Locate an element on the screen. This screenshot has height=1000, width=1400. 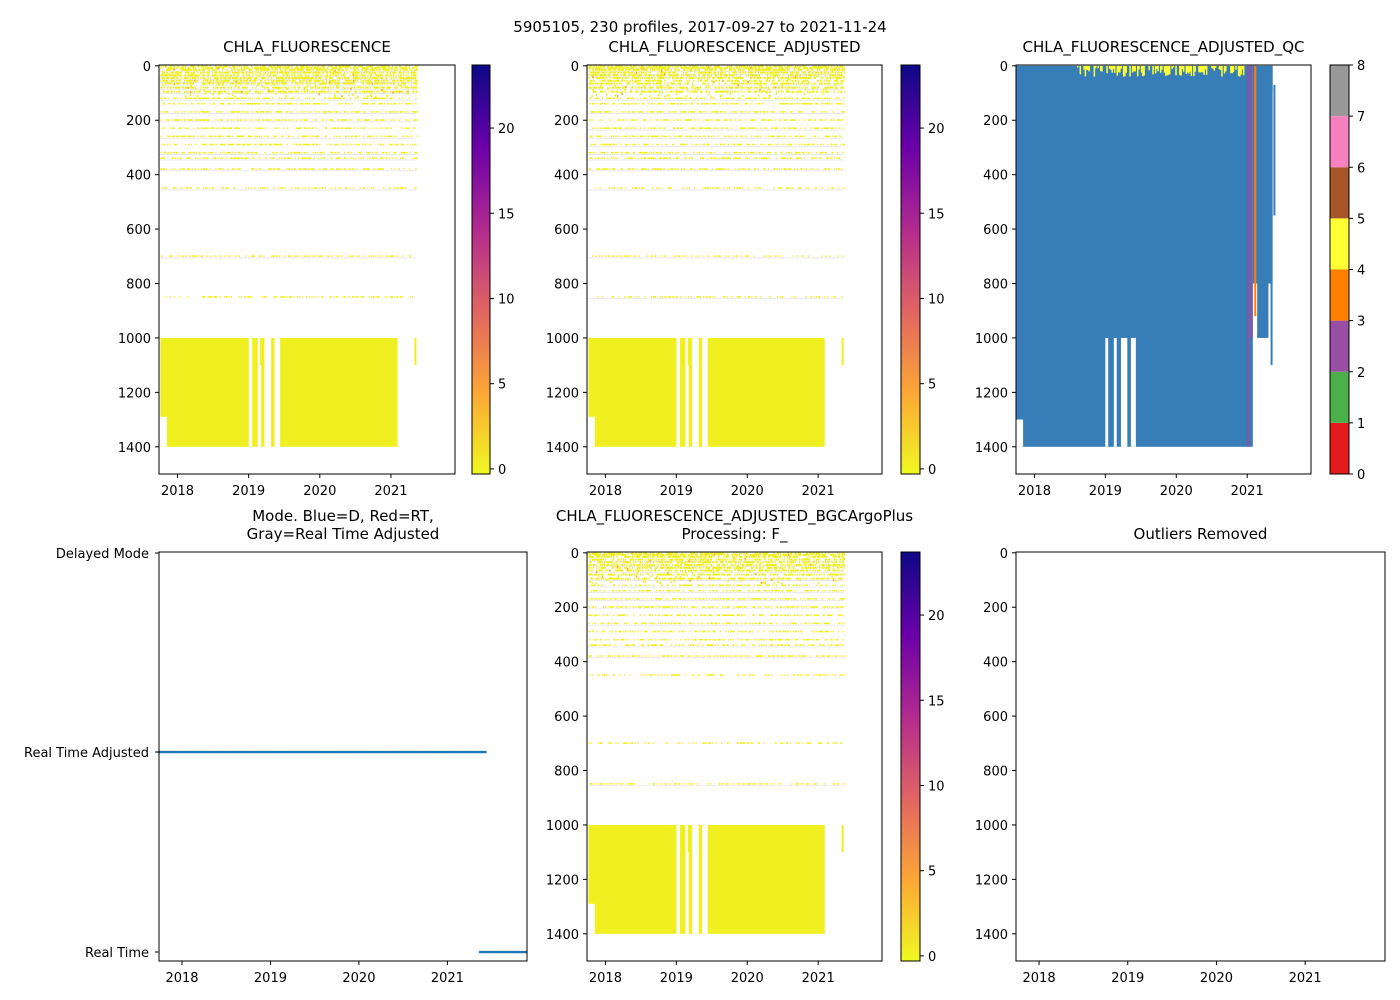
gap is located at coordinates (591, 431).